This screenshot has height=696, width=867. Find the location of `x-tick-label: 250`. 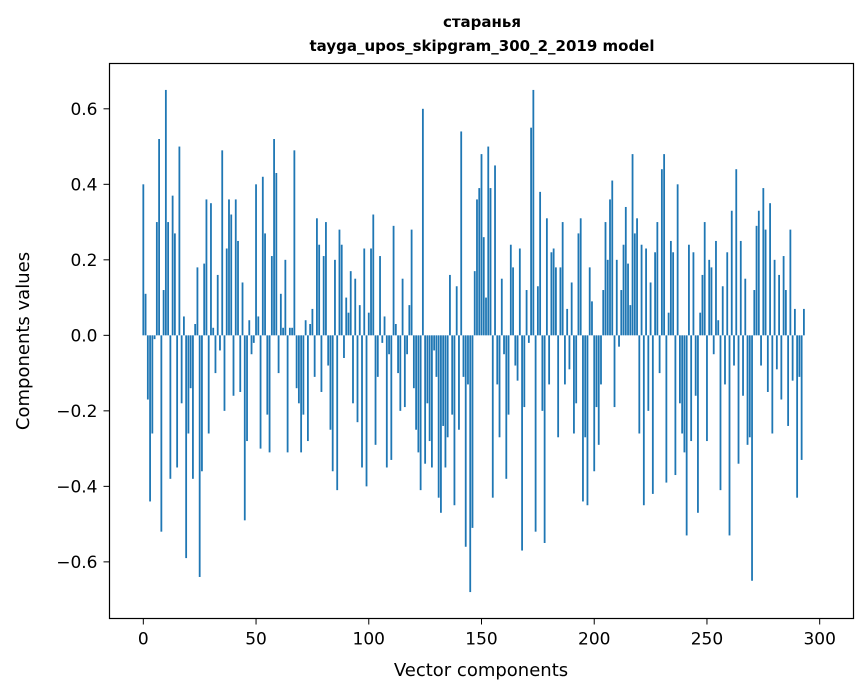

x-tick-label: 250 is located at coordinates (707, 640).